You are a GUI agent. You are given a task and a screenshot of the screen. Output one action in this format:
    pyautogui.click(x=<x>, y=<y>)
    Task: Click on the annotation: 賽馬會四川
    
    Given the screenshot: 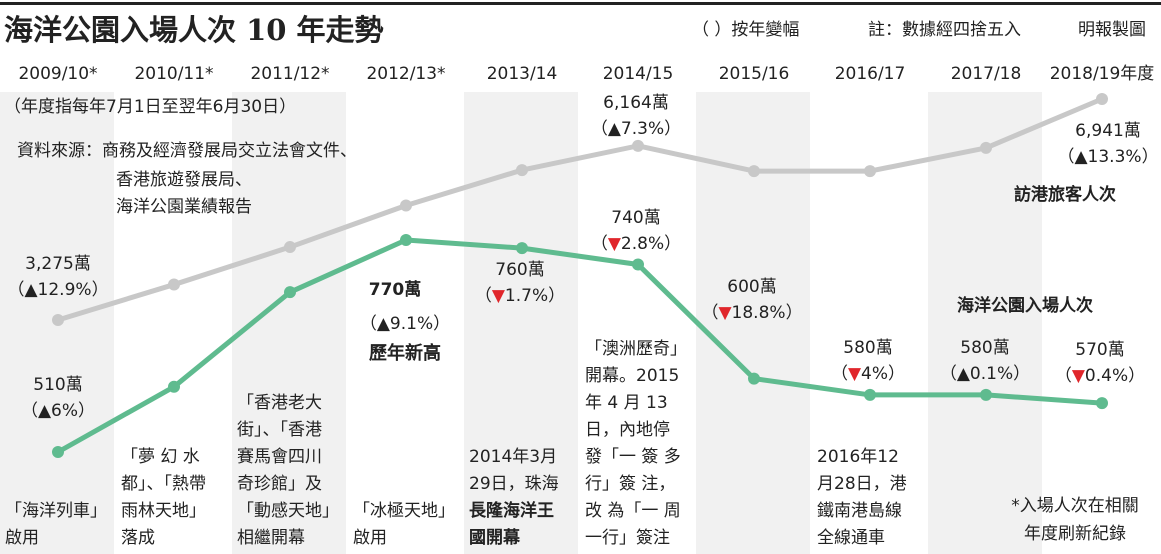 What is the action you would take?
    pyautogui.click(x=279, y=456)
    